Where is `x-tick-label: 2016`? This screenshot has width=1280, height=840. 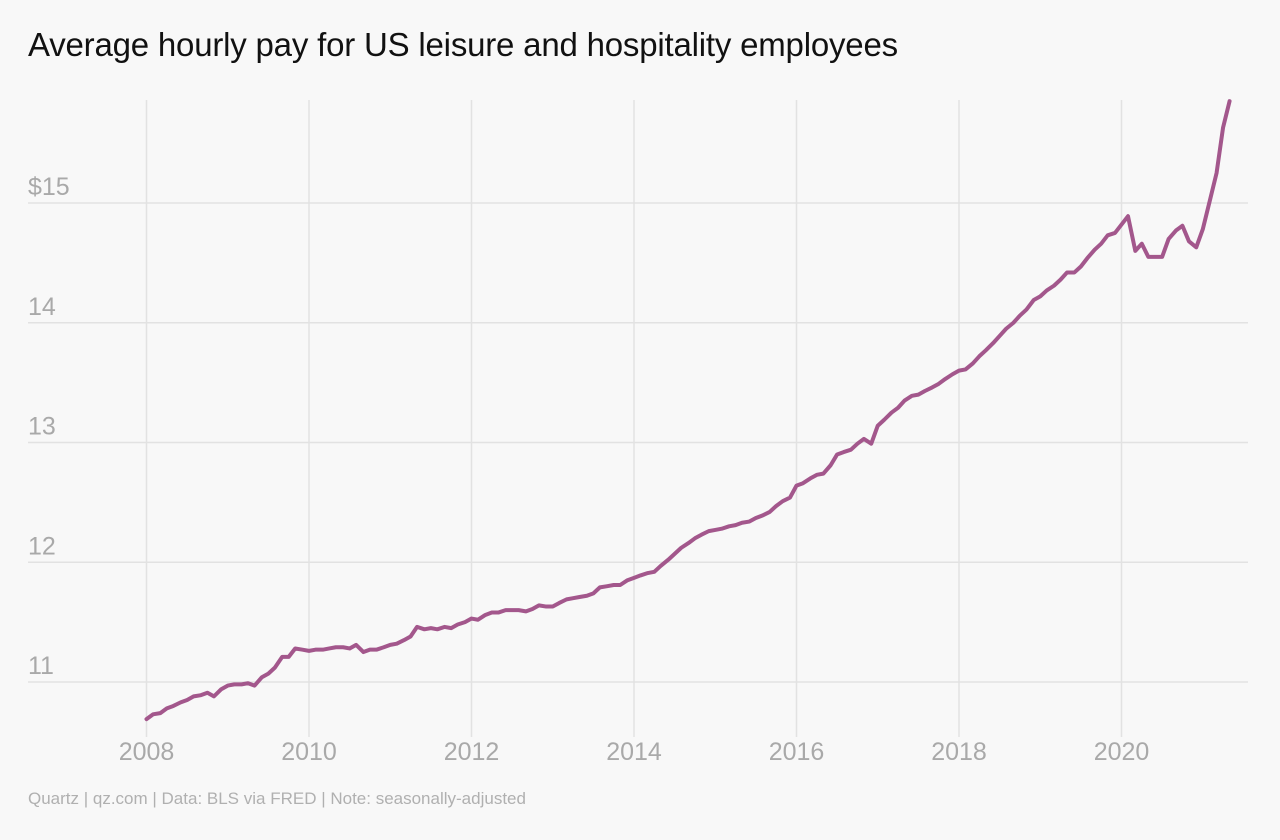
x-tick-label: 2016 is located at coordinates (797, 752).